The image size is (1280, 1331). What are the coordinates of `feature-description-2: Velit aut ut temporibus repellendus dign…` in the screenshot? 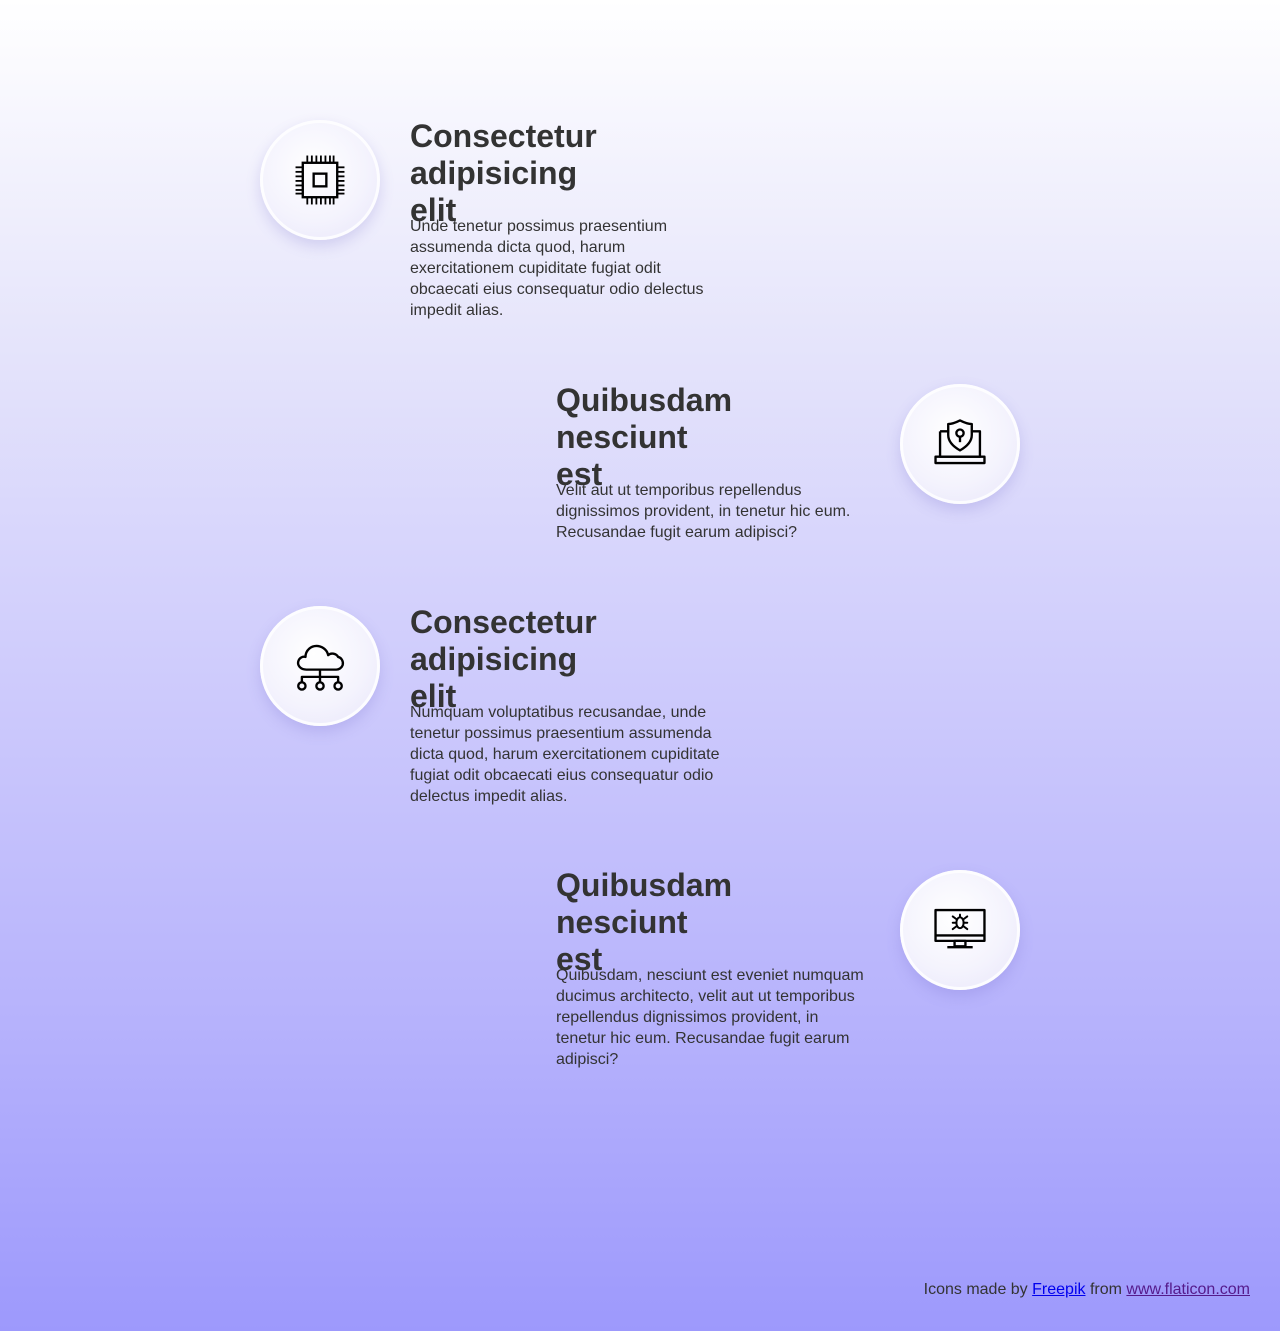 It's located at (703, 511).